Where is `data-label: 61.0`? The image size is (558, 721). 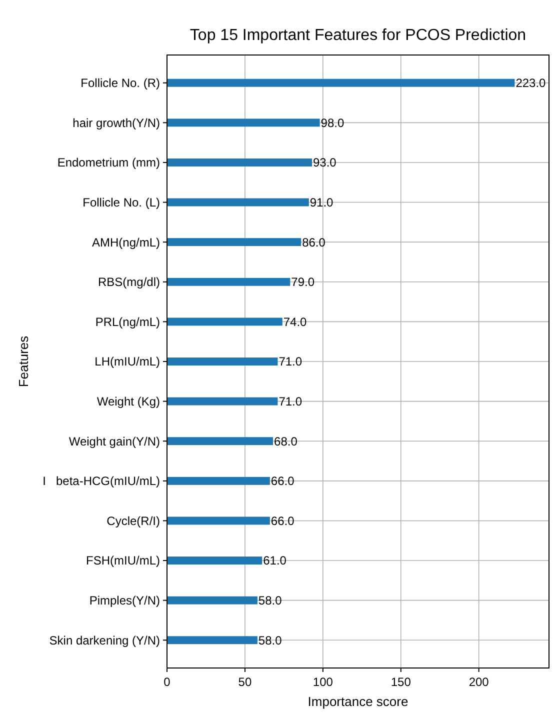
data-label: 61.0 is located at coordinates (275, 561).